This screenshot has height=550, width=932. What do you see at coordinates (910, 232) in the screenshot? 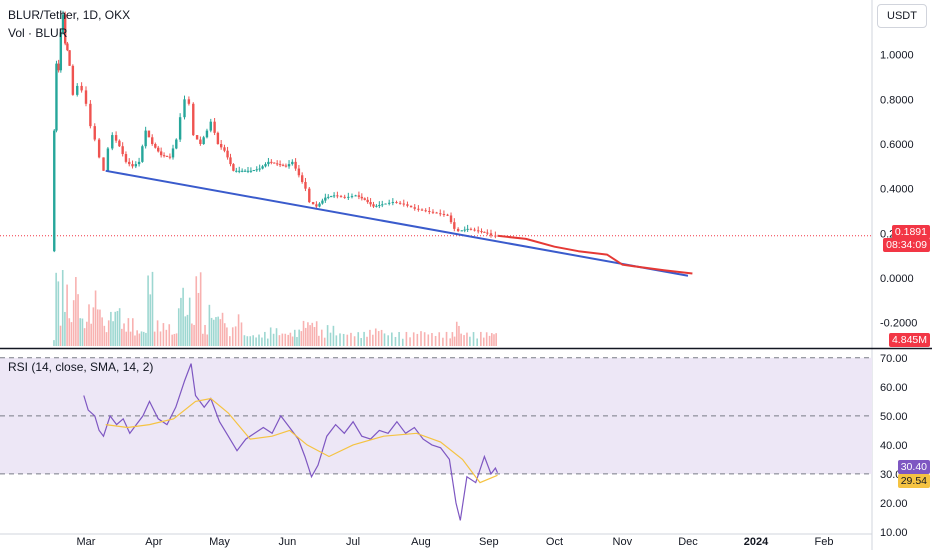
I see `last-price-tag: 0.1891` at bounding box center [910, 232].